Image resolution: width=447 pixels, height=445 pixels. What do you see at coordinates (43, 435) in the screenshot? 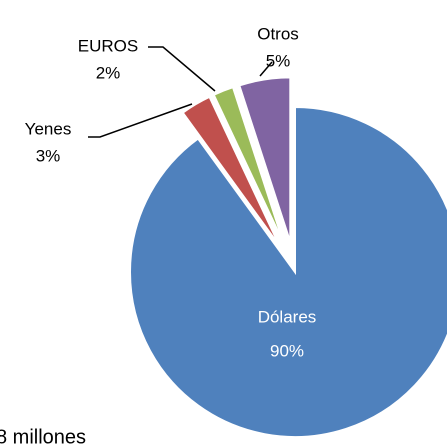
I see `annotation: 8 millones` at bounding box center [43, 435].